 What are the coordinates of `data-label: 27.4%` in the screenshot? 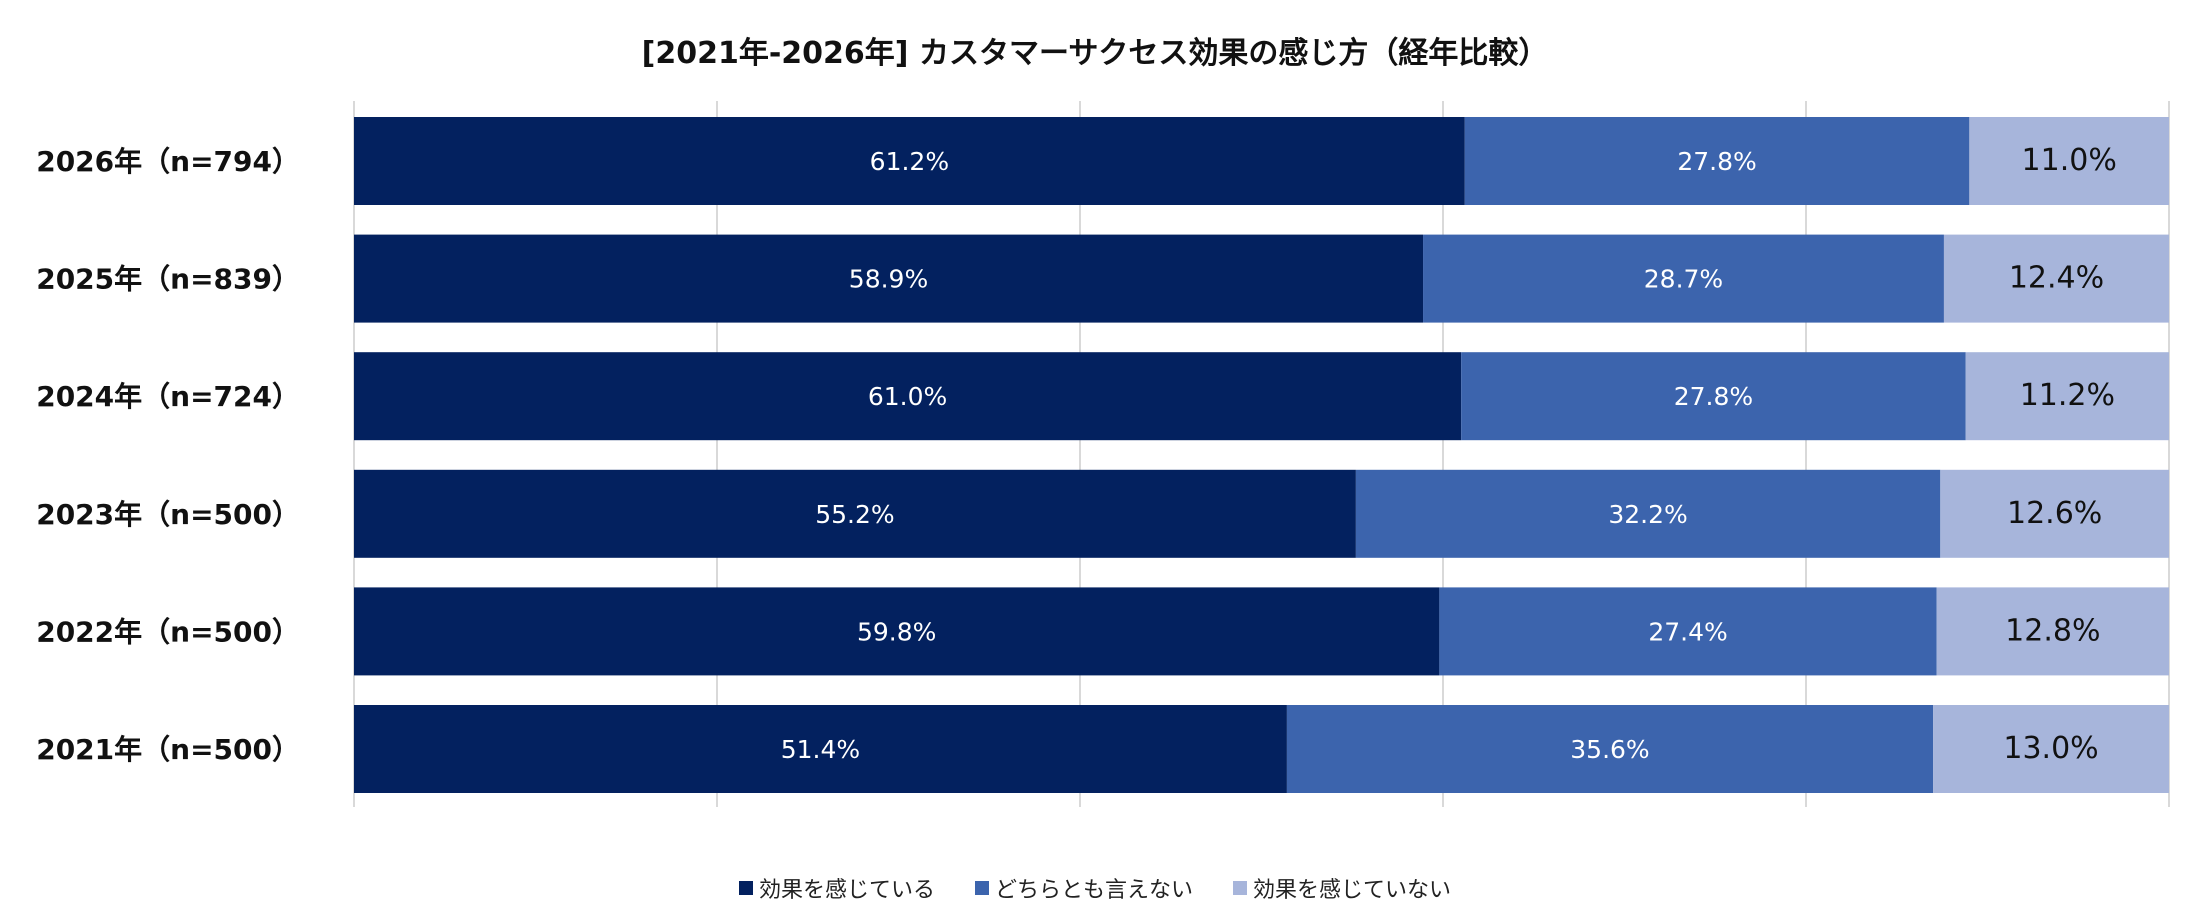 It's located at (1687, 631).